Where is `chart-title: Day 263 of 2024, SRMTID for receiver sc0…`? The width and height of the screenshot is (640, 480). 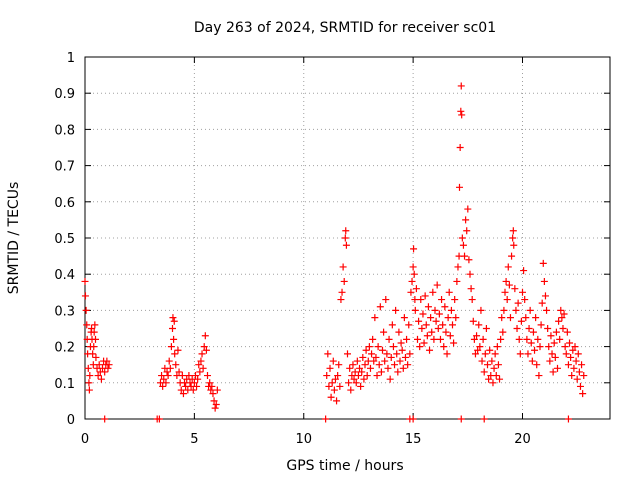 chart-title: Day 263 of 2024, SRMTID for receiver sc0… is located at coordinates (345, 28).